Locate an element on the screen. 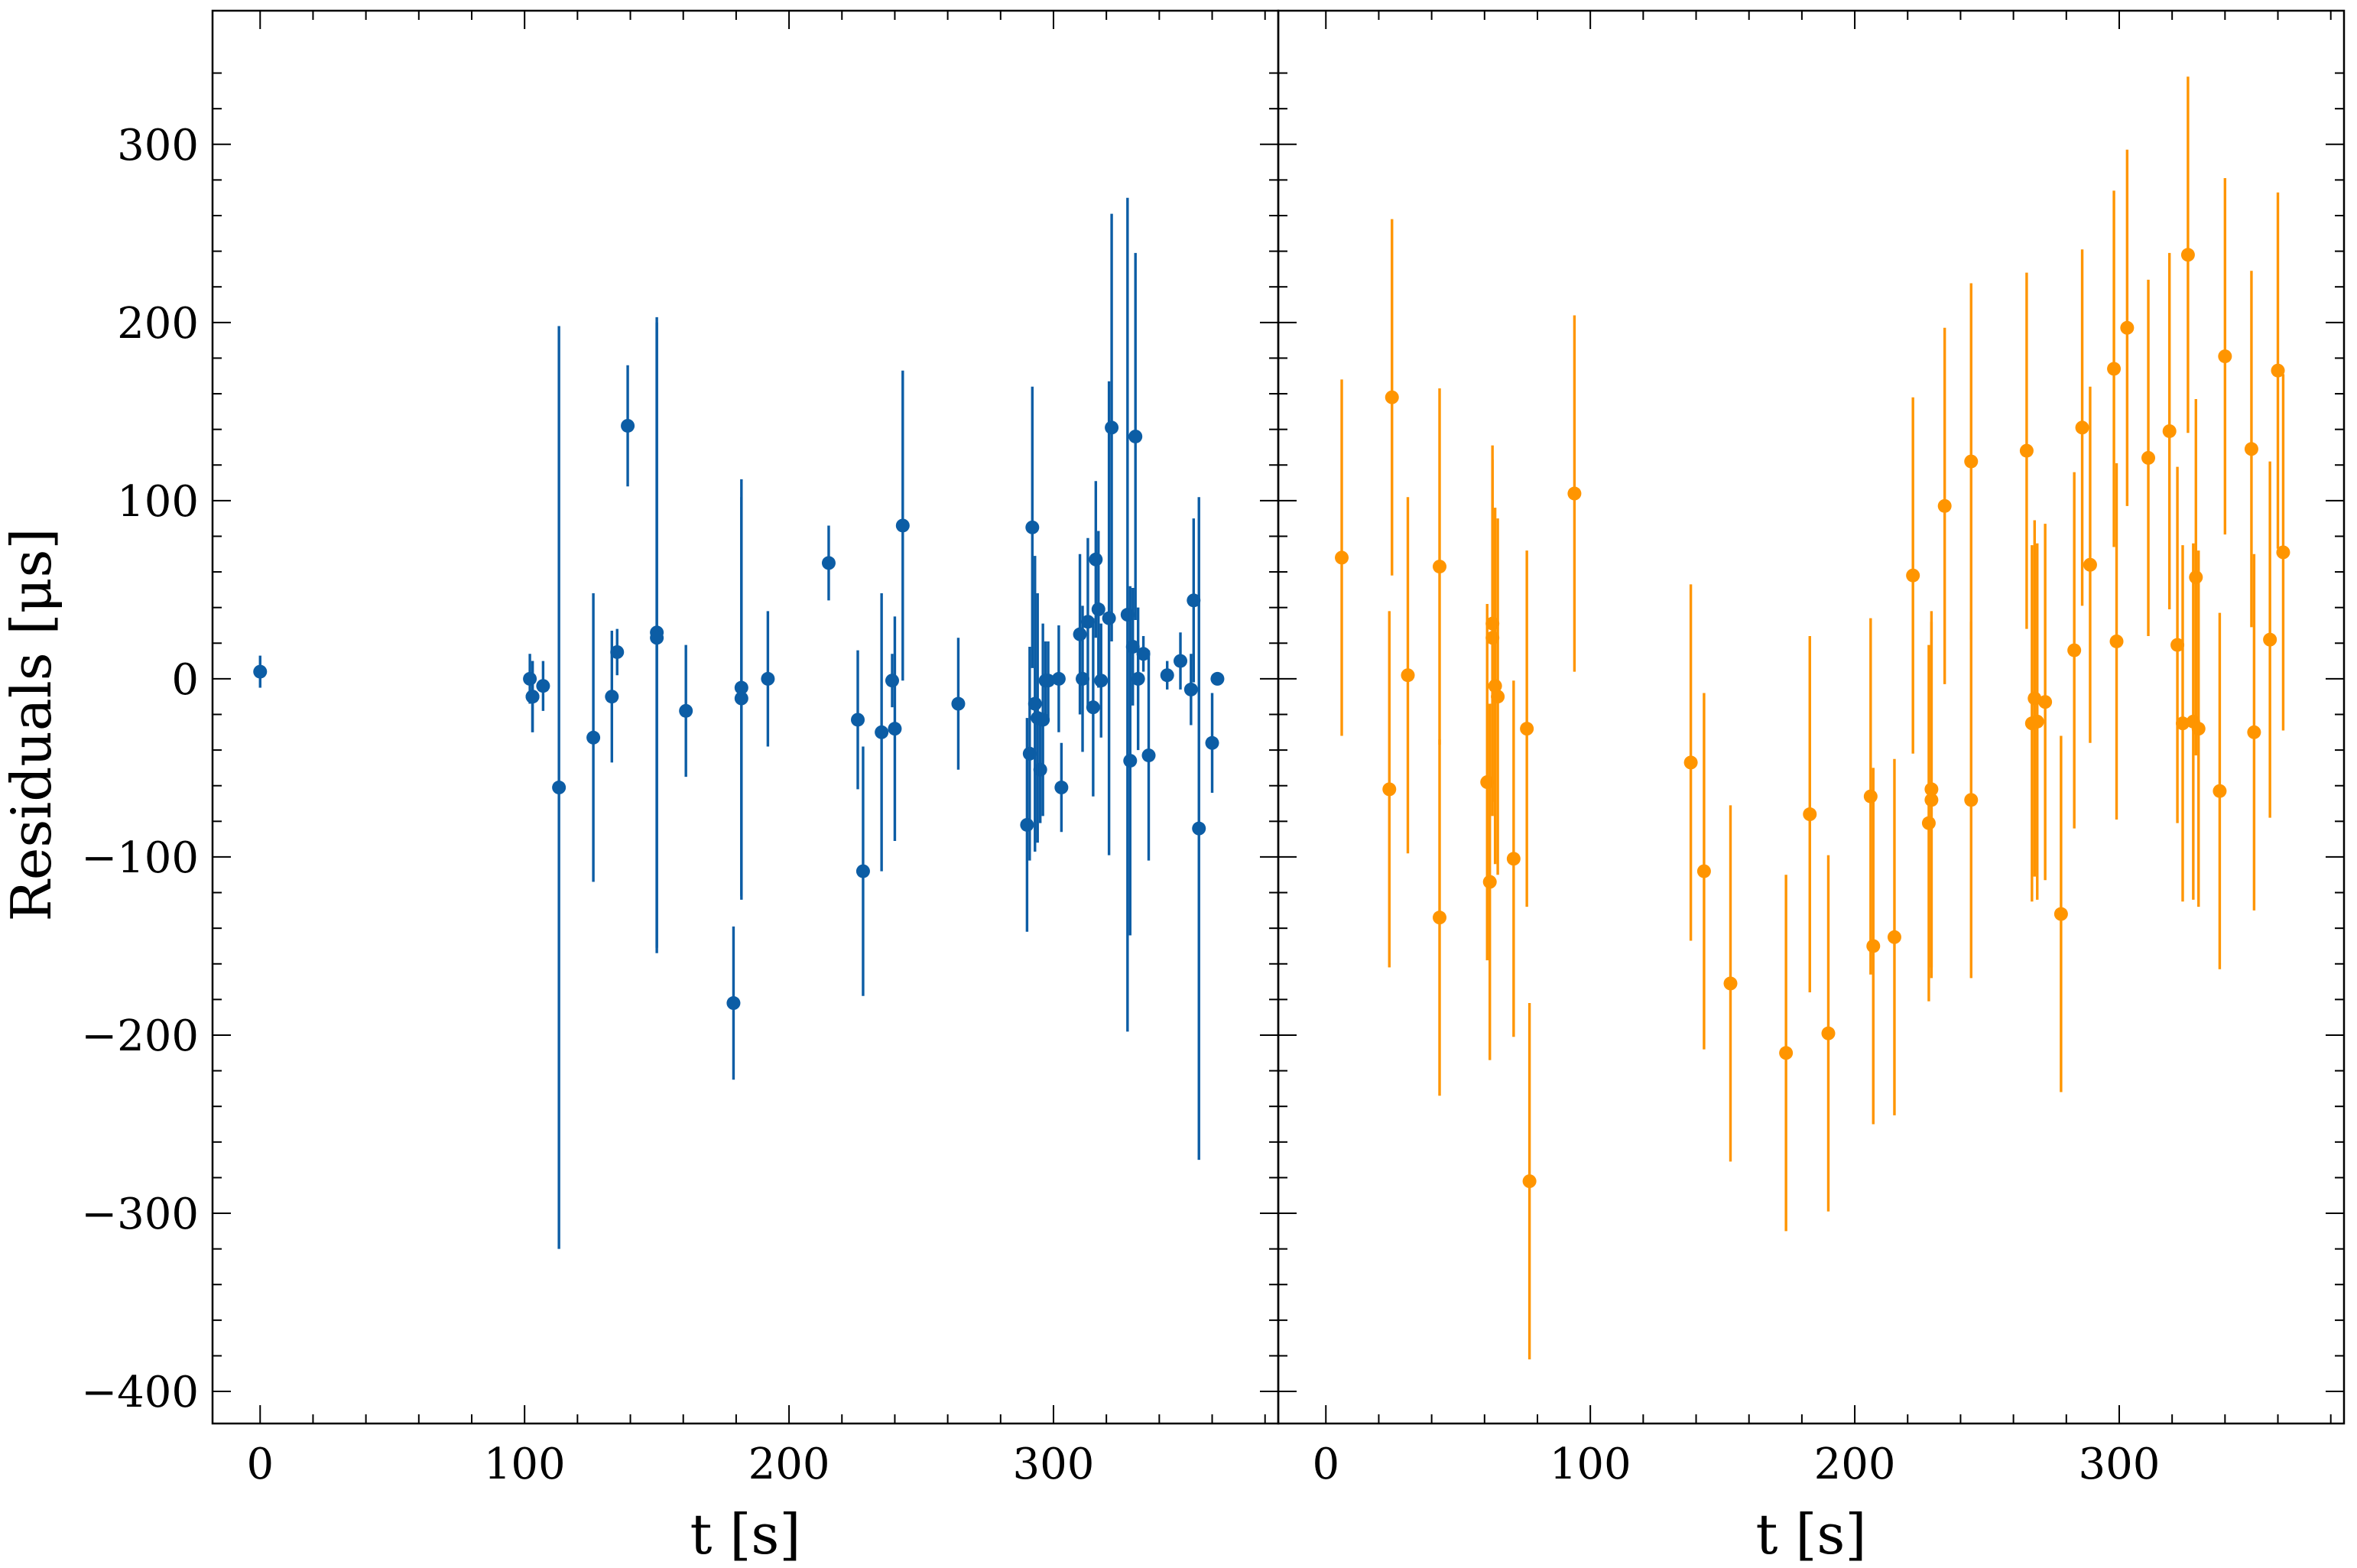  y-axis-label: Residuals [μs] is located at coordinates (31, 725).